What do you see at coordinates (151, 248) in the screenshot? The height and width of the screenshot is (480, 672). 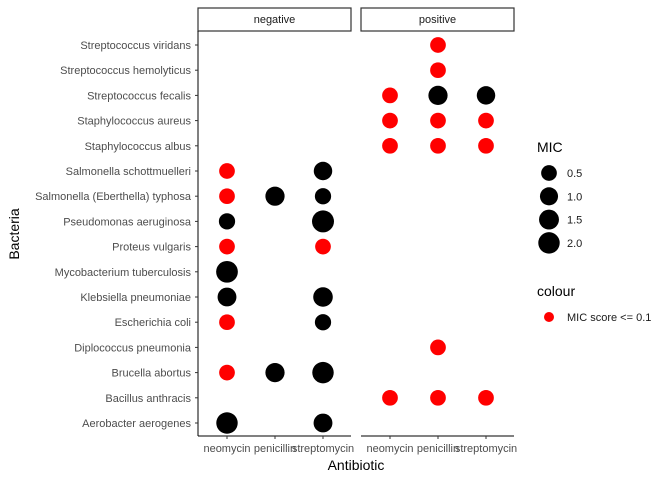 I see `y-tick-label: Proteus vulgaris` at bounding box center [151, 248].